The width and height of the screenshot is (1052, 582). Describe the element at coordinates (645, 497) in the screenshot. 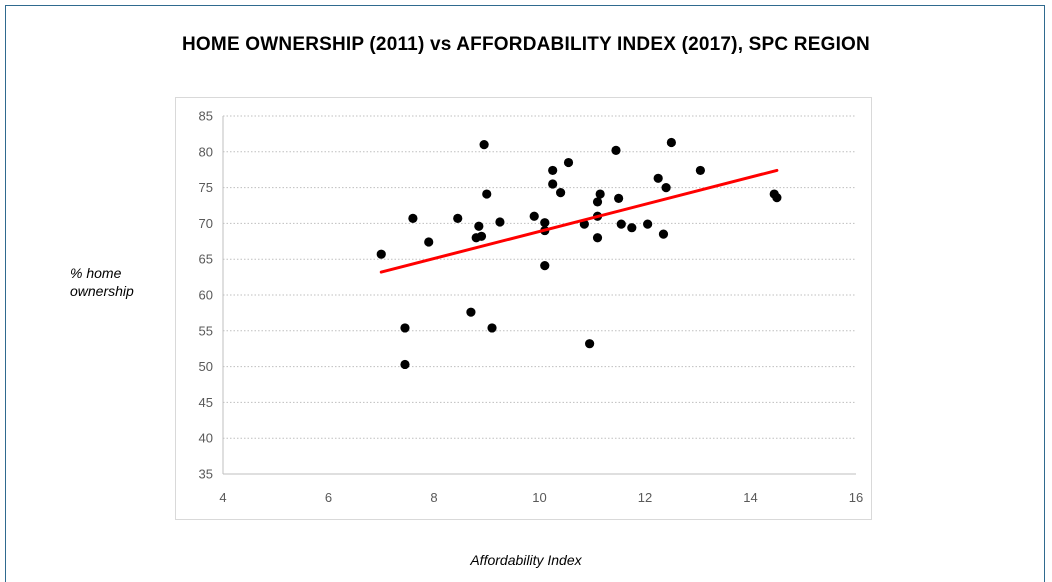

I see `x-tick-label: 12` at that location.